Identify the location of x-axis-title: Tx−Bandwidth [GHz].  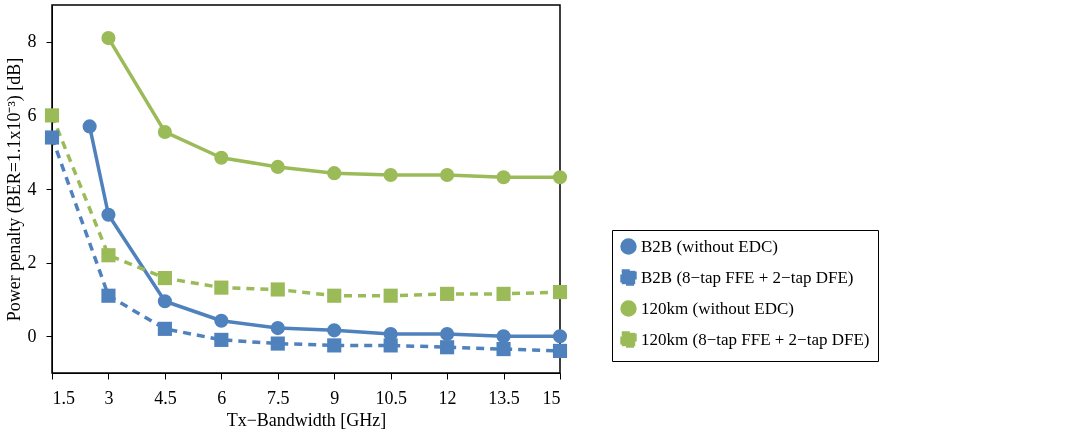
(306, 419).